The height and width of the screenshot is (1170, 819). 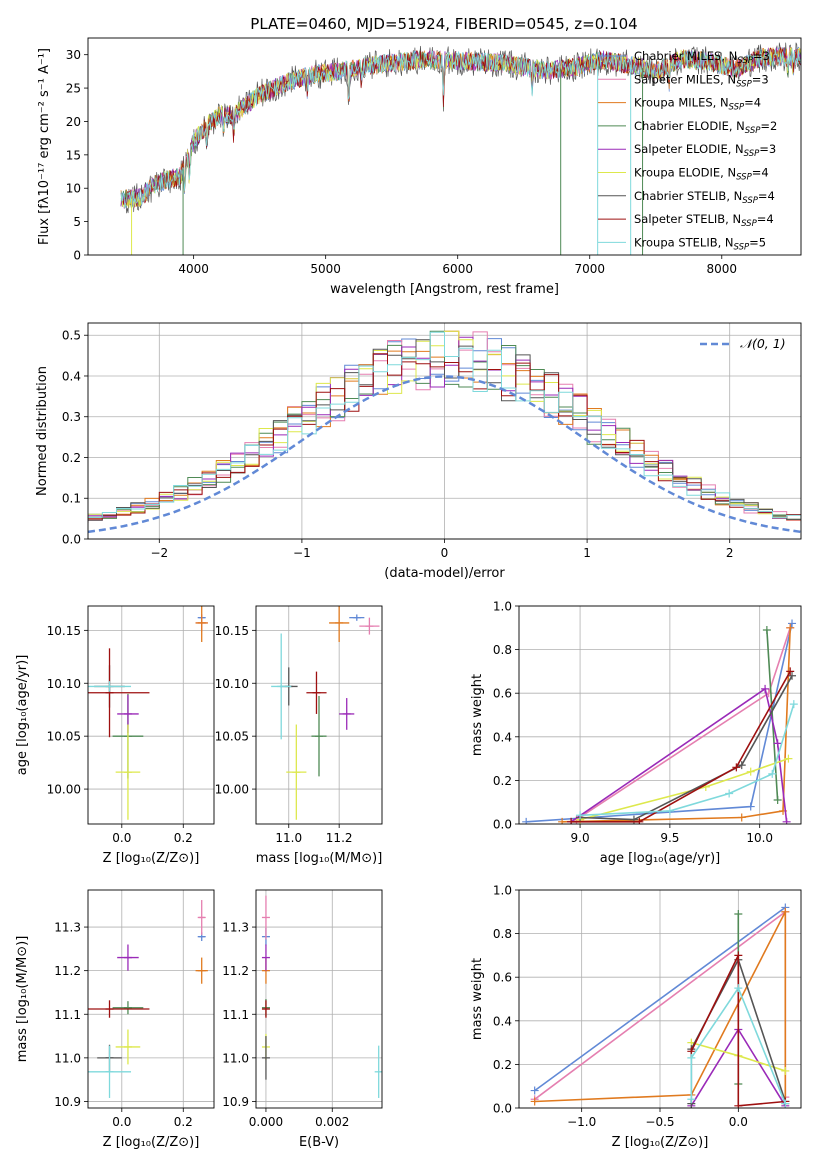 I want to click on age_vs_mass-frame, so click(x=319, y=715).